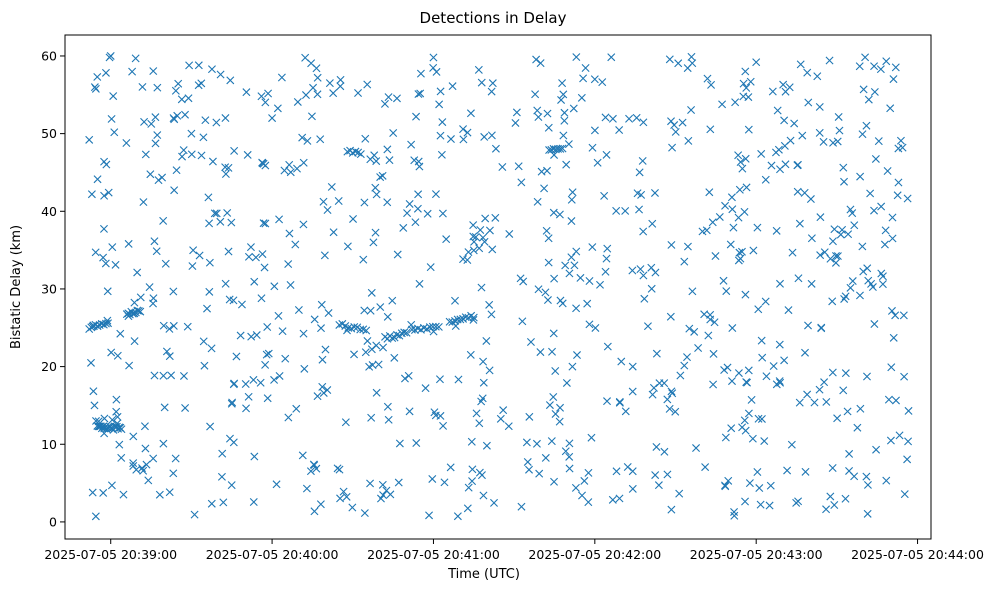  Describe the element at coordinates (16, 287) in the screenshot. I see `y-axis-title: Bistatic Delay (km)` at that location.